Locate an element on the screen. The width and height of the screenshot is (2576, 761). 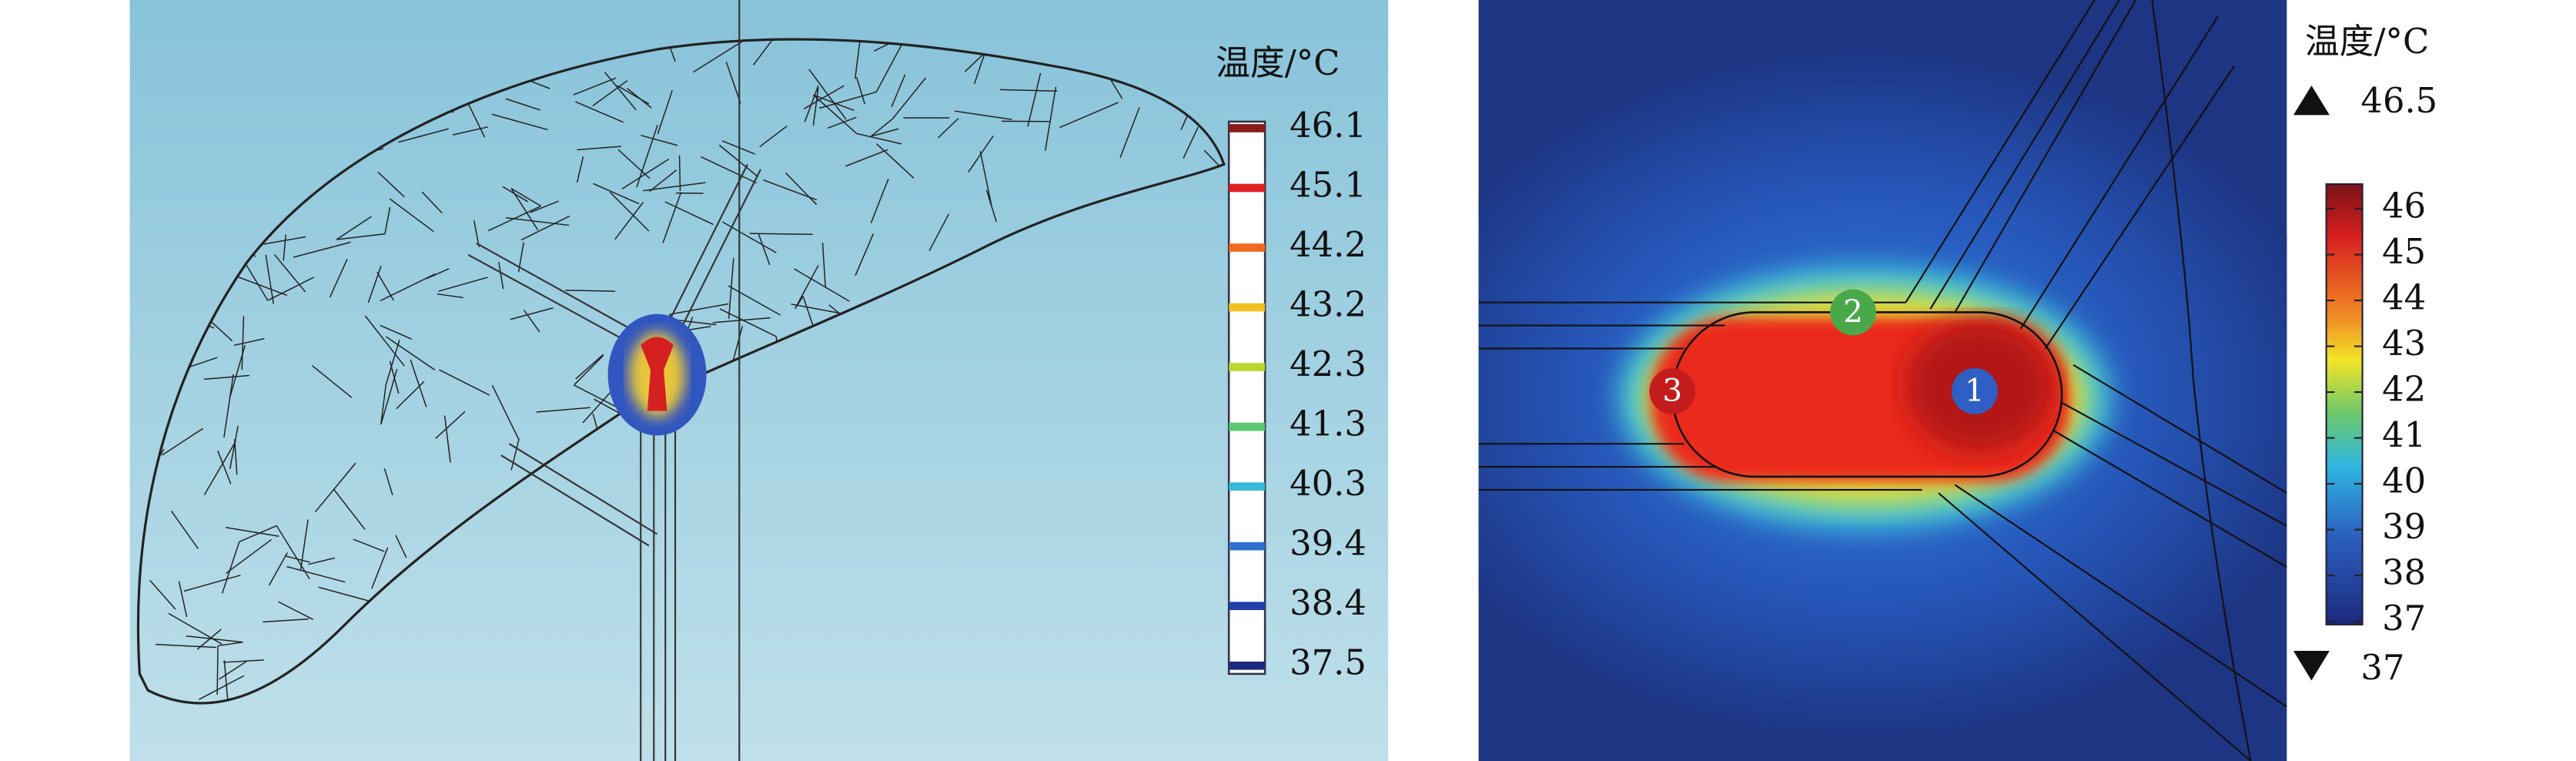
tick-label: 39 is located at coordinates (2404, 526).